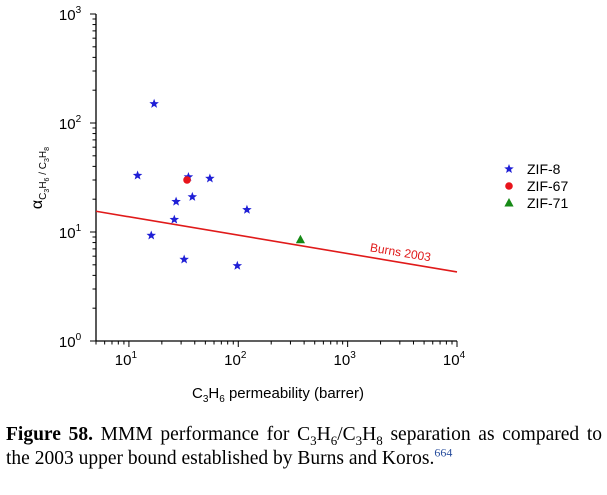  What do you see at coordinates (40, 178) in the screenshot?
I see `y-axis-label: αC3H6 / C3H8` at bounding box center [40, 178].